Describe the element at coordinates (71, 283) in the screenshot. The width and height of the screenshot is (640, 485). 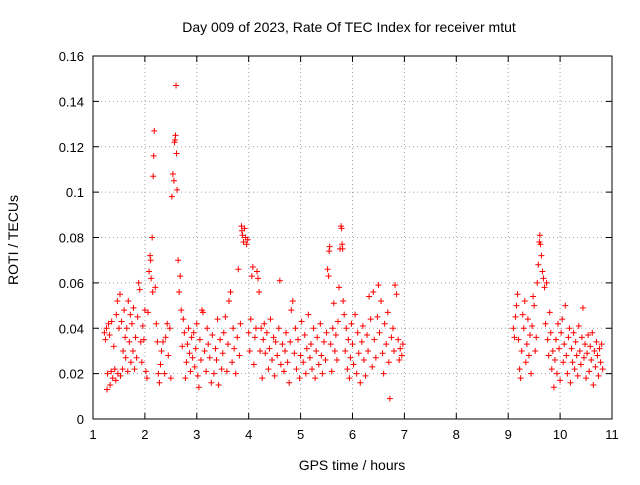
I see `y-tick-label: 0.06` at that location.